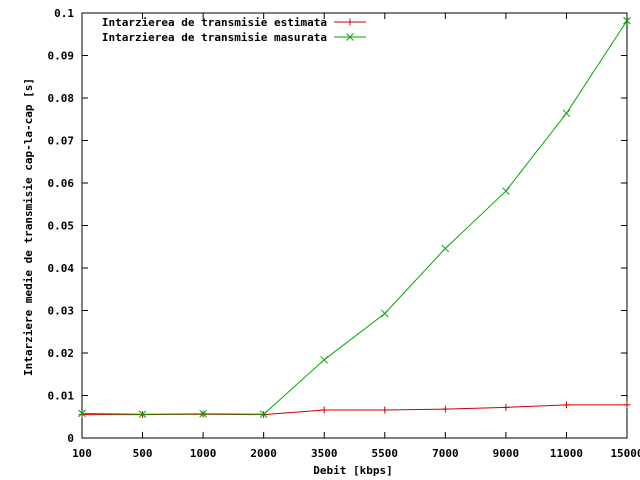 This screenshot has width=640, height=480. I want to click on x-tick-label: 500, so click(143, 453).